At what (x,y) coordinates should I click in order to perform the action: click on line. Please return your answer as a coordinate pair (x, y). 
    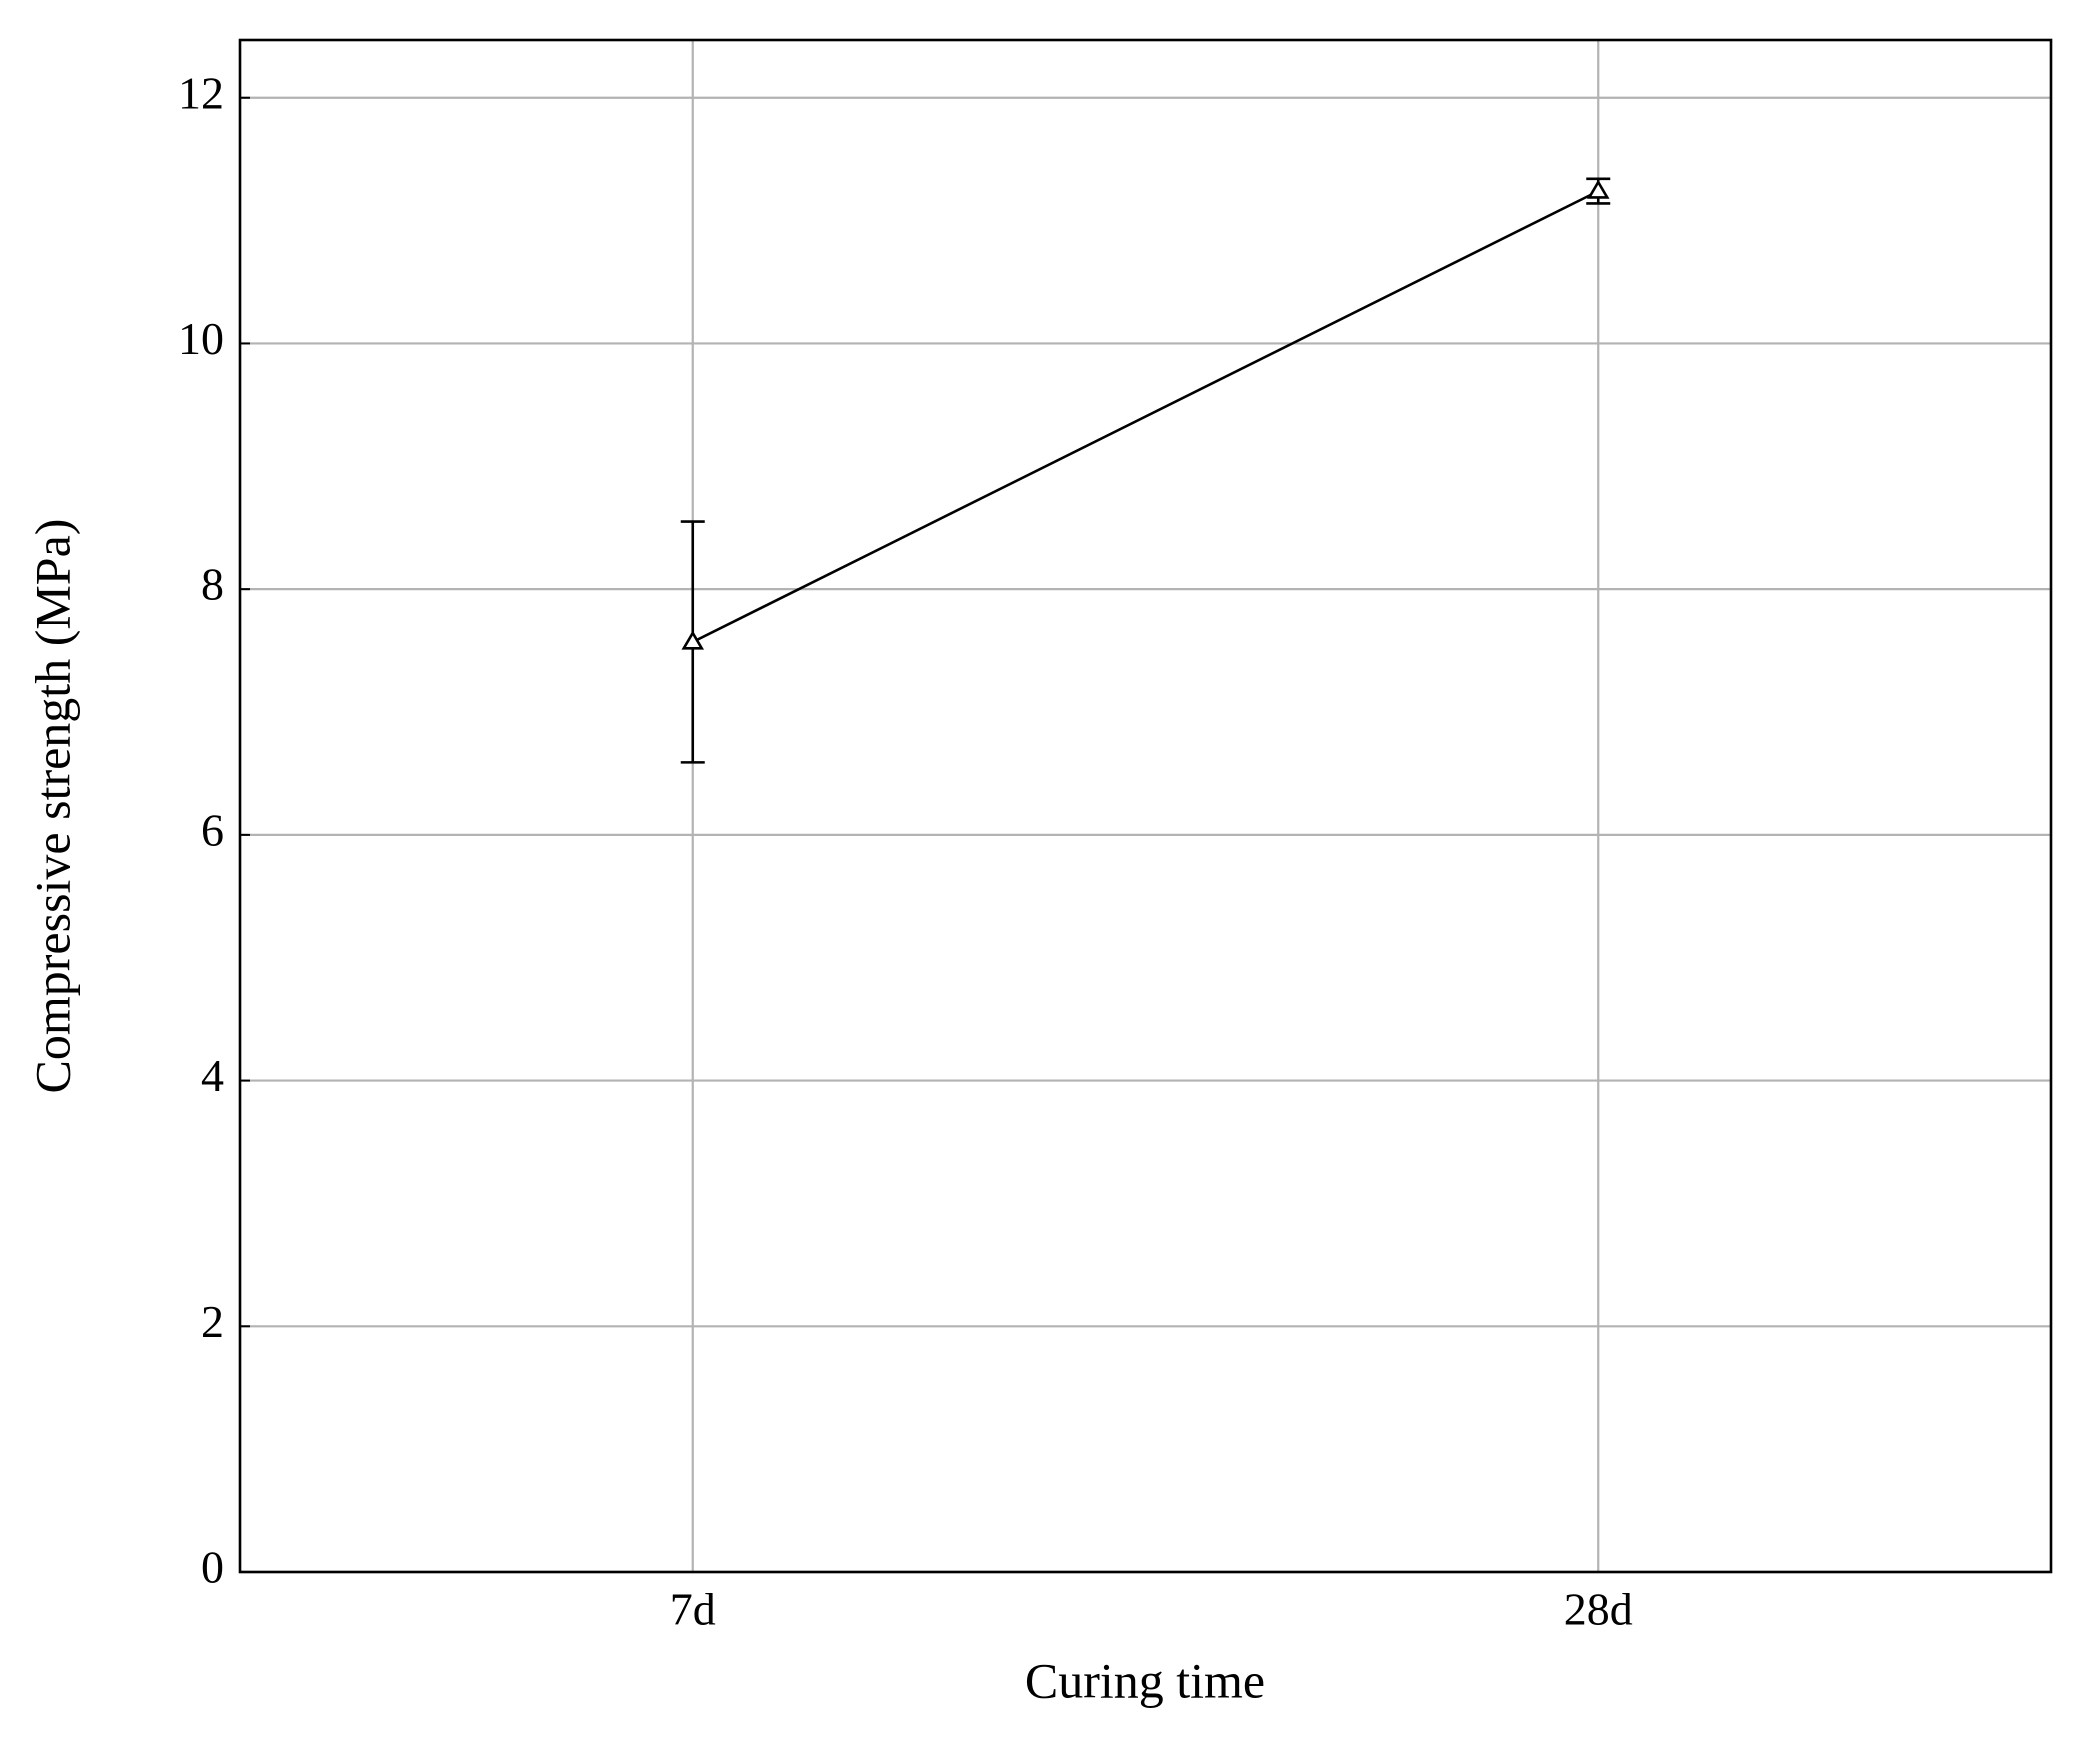
    Looking at the image, I should click on (1145, 416).